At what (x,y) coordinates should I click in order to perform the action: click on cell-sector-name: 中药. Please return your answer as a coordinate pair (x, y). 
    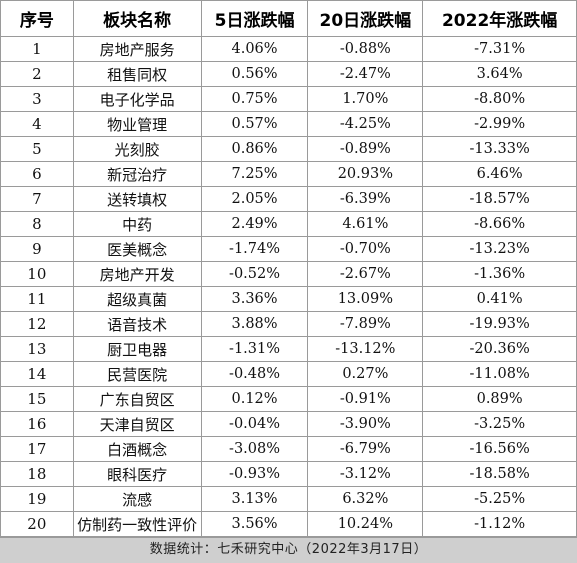
    Looking at the image, I should click on (137, 224).